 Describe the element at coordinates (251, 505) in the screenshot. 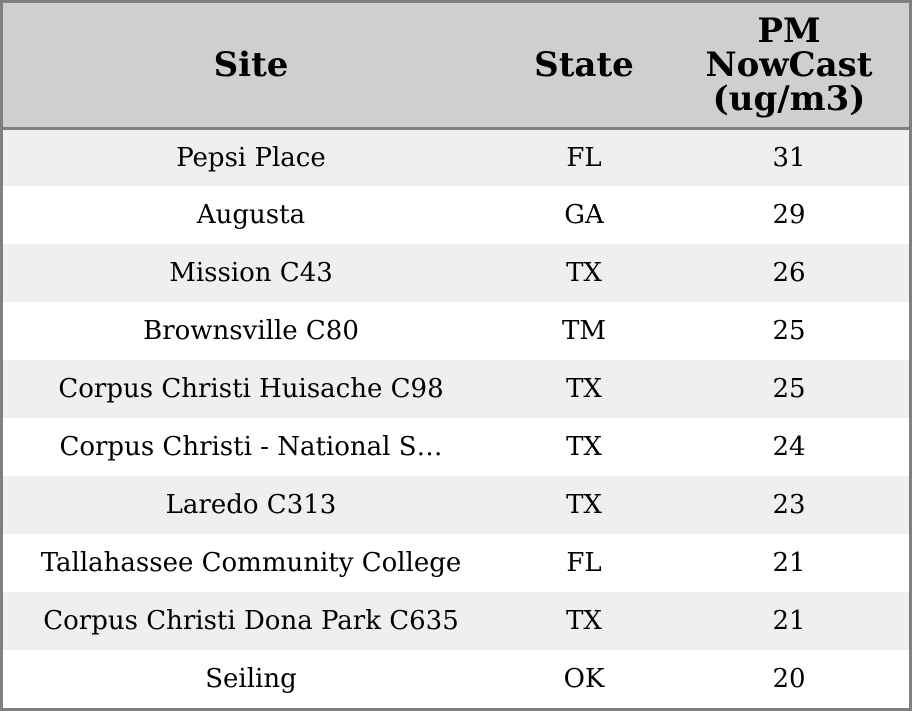

I see `site-cell: Laredo C313` at that location.